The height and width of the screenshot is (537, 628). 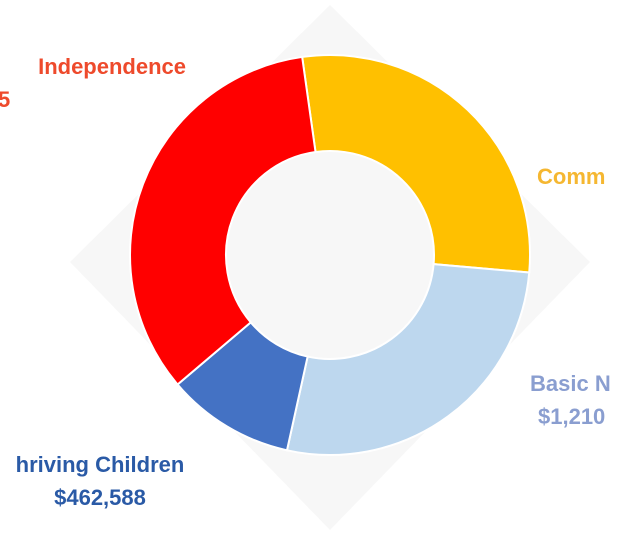 What do you see at coordinates (571, 176) in the screenshot?
I see `slice-label: Comm` at bounding box center [571, 176].